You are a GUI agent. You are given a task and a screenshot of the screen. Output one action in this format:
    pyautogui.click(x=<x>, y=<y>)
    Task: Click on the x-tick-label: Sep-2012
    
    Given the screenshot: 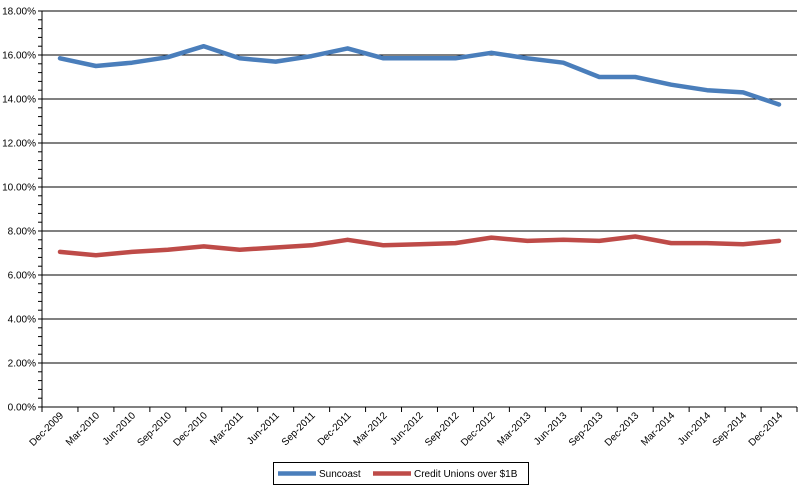 What is the action you would take?
    pyautogui.click(x=442, y=429)
    